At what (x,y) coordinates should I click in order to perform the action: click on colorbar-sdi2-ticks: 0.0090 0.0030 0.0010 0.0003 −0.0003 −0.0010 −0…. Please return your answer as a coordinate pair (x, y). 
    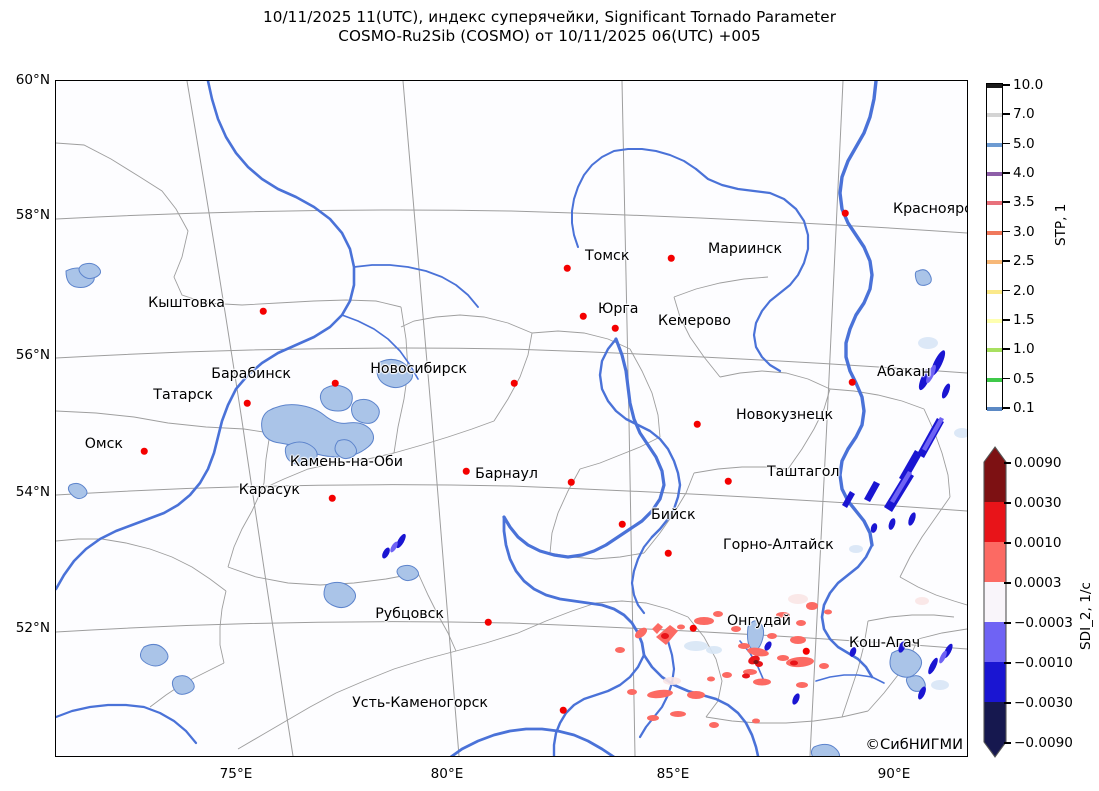
    Looking at the image, I should click on (1051, 602).